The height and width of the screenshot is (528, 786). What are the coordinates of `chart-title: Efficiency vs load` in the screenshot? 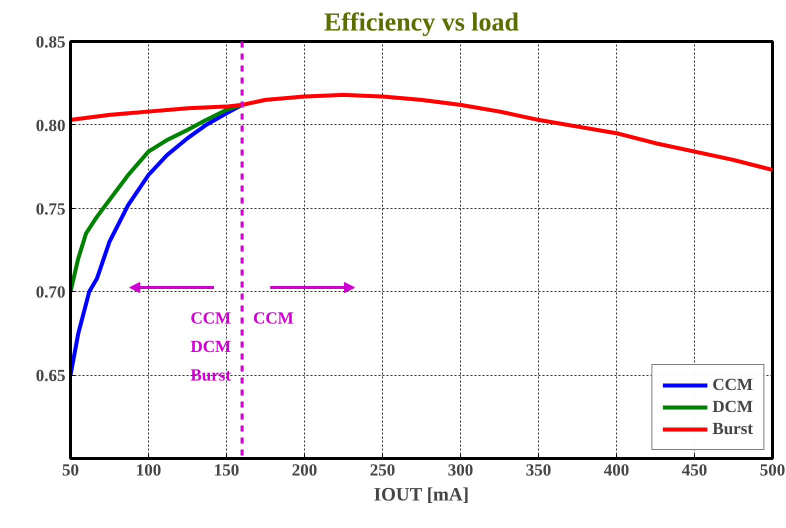 It's located at (422, 22).